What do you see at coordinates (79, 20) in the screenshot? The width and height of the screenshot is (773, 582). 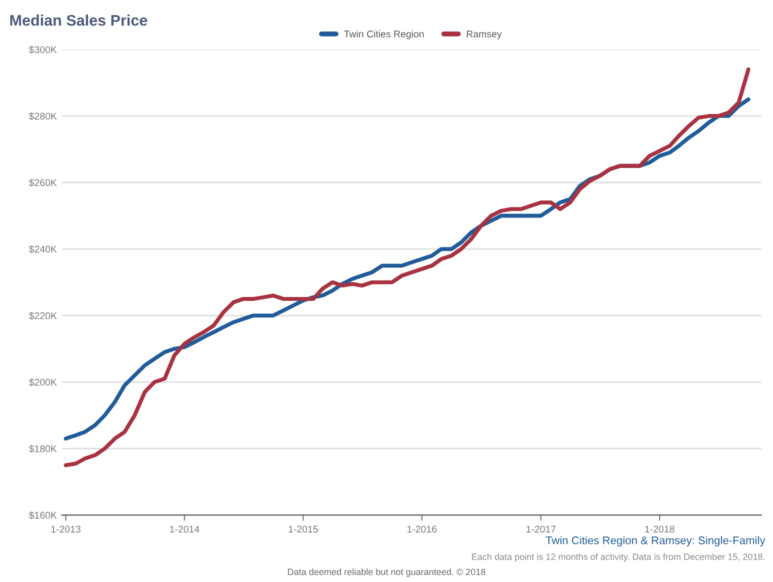 I see `chart-title: Median Sales Price` at bounding box center [79, 20].